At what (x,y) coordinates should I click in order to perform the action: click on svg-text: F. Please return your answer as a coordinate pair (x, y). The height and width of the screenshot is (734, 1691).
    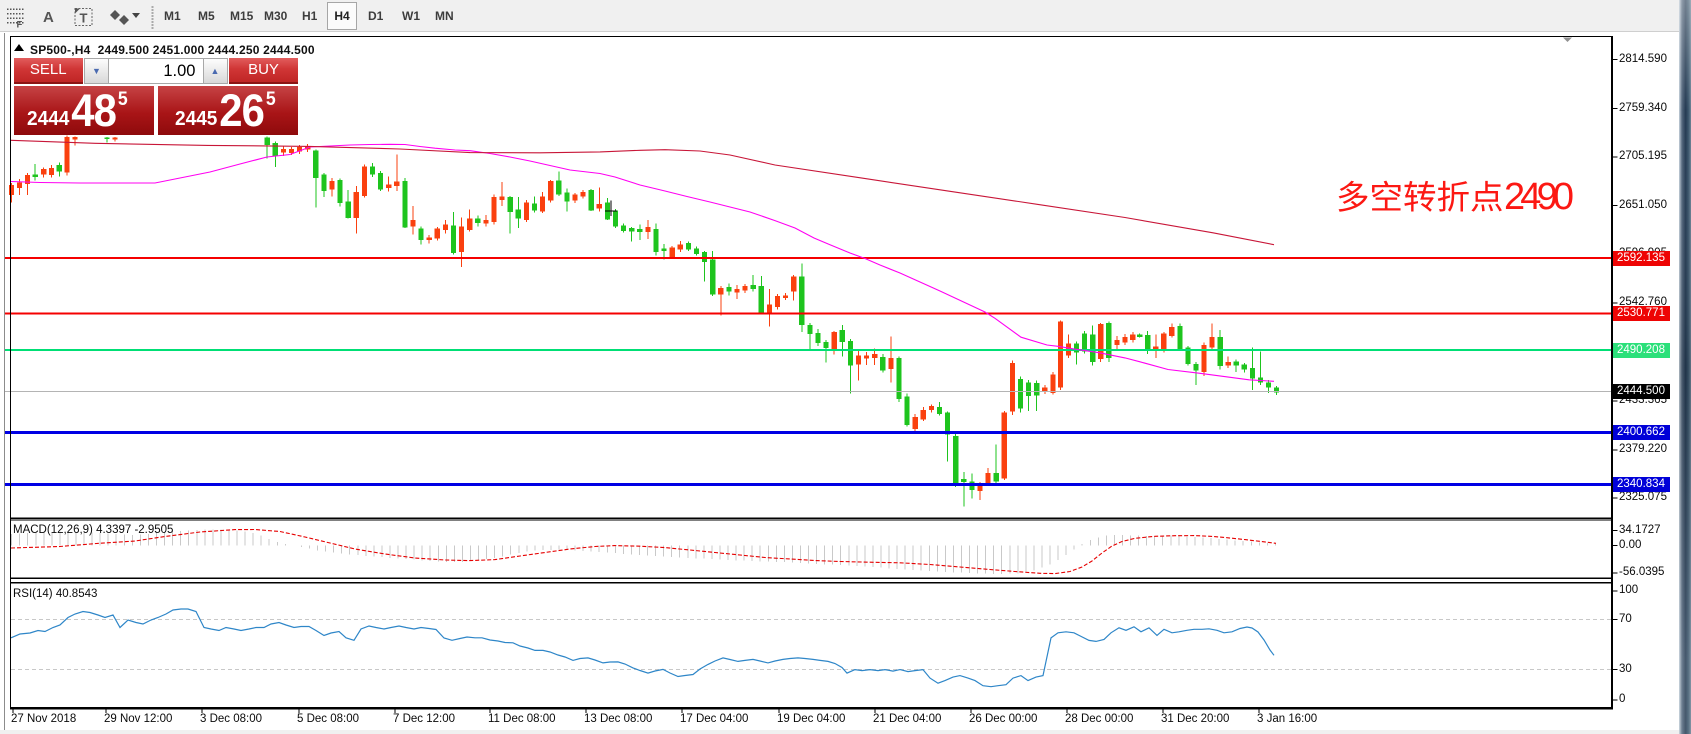
    Looking at the image, I should click on (20, 25).